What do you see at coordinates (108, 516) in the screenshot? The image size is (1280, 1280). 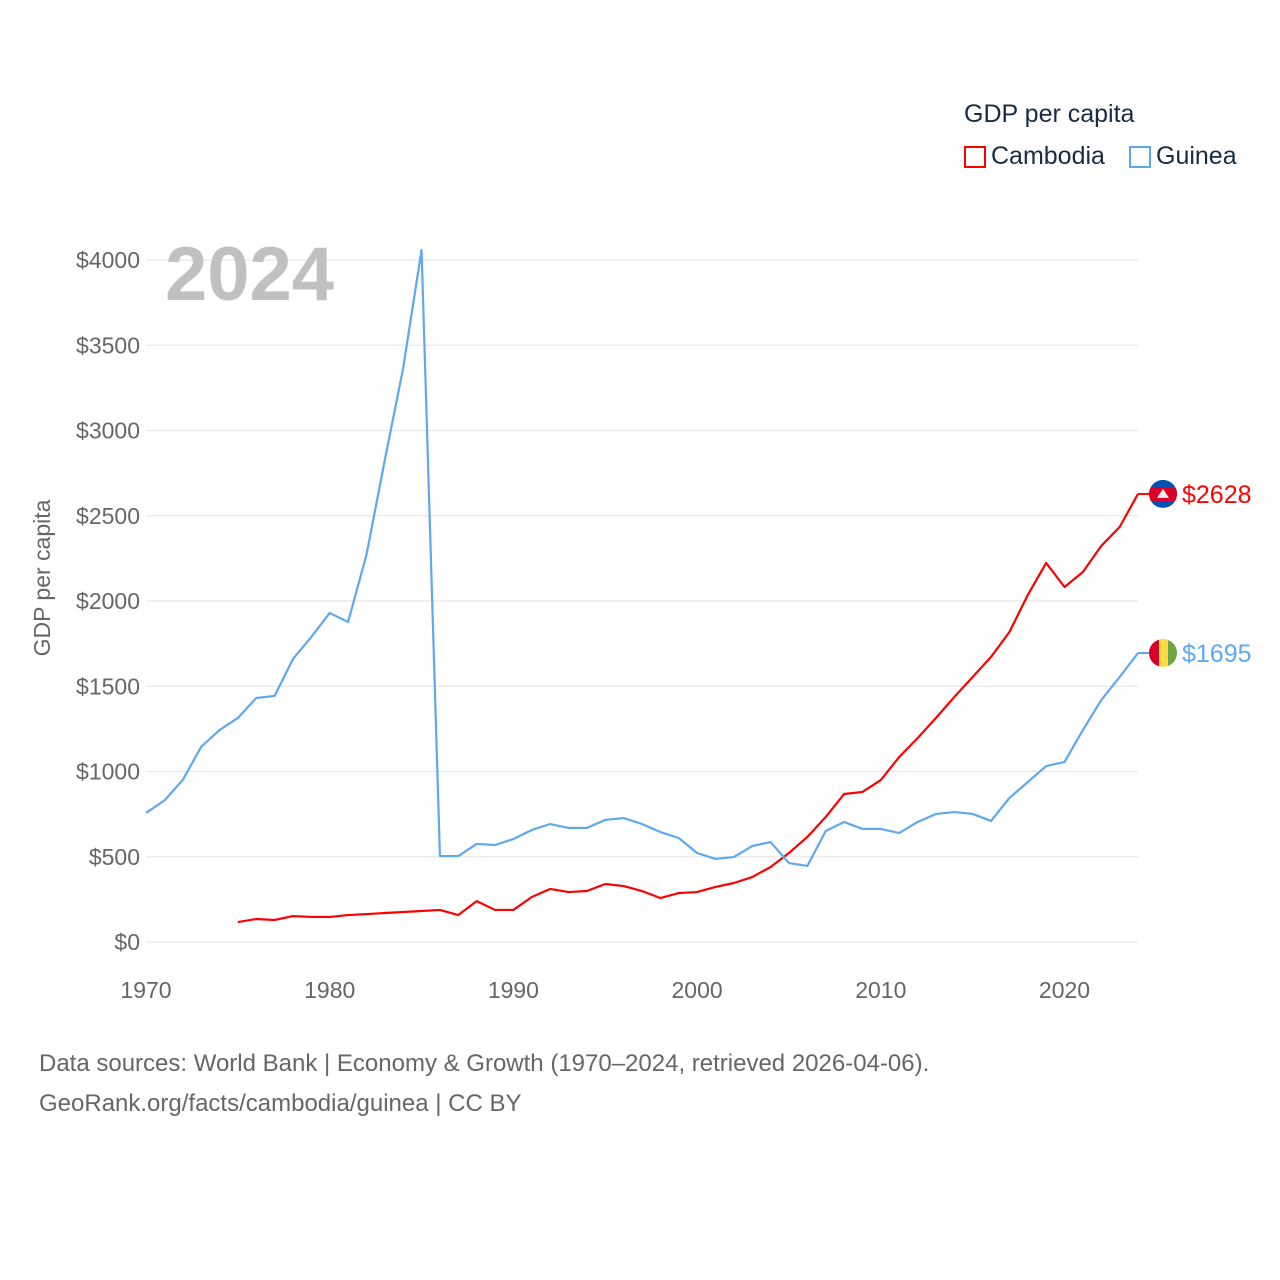 I see `y-tick-label: $2500` at bounding box center [108, 516].